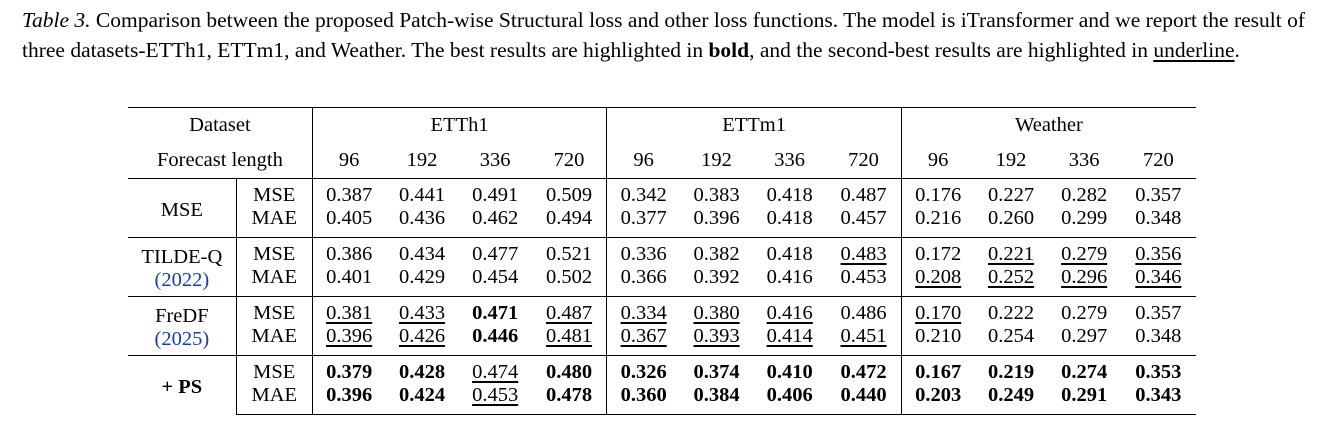 This screenshot has width=1318, height=433. What do you see at coordinates (182, 339) in the screenshot?
I see `method-citation-link: (2025)` at bounding box center [182, 339].